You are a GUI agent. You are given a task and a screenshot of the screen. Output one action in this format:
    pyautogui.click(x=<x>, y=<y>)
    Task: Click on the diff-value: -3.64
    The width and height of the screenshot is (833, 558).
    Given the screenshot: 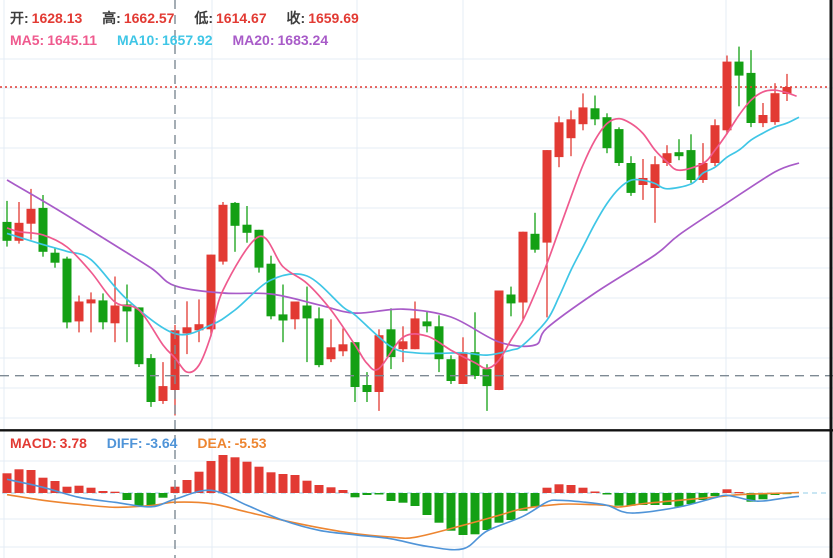 What is the action you would take?
    pyautogui.click(x=161, y=443)
    